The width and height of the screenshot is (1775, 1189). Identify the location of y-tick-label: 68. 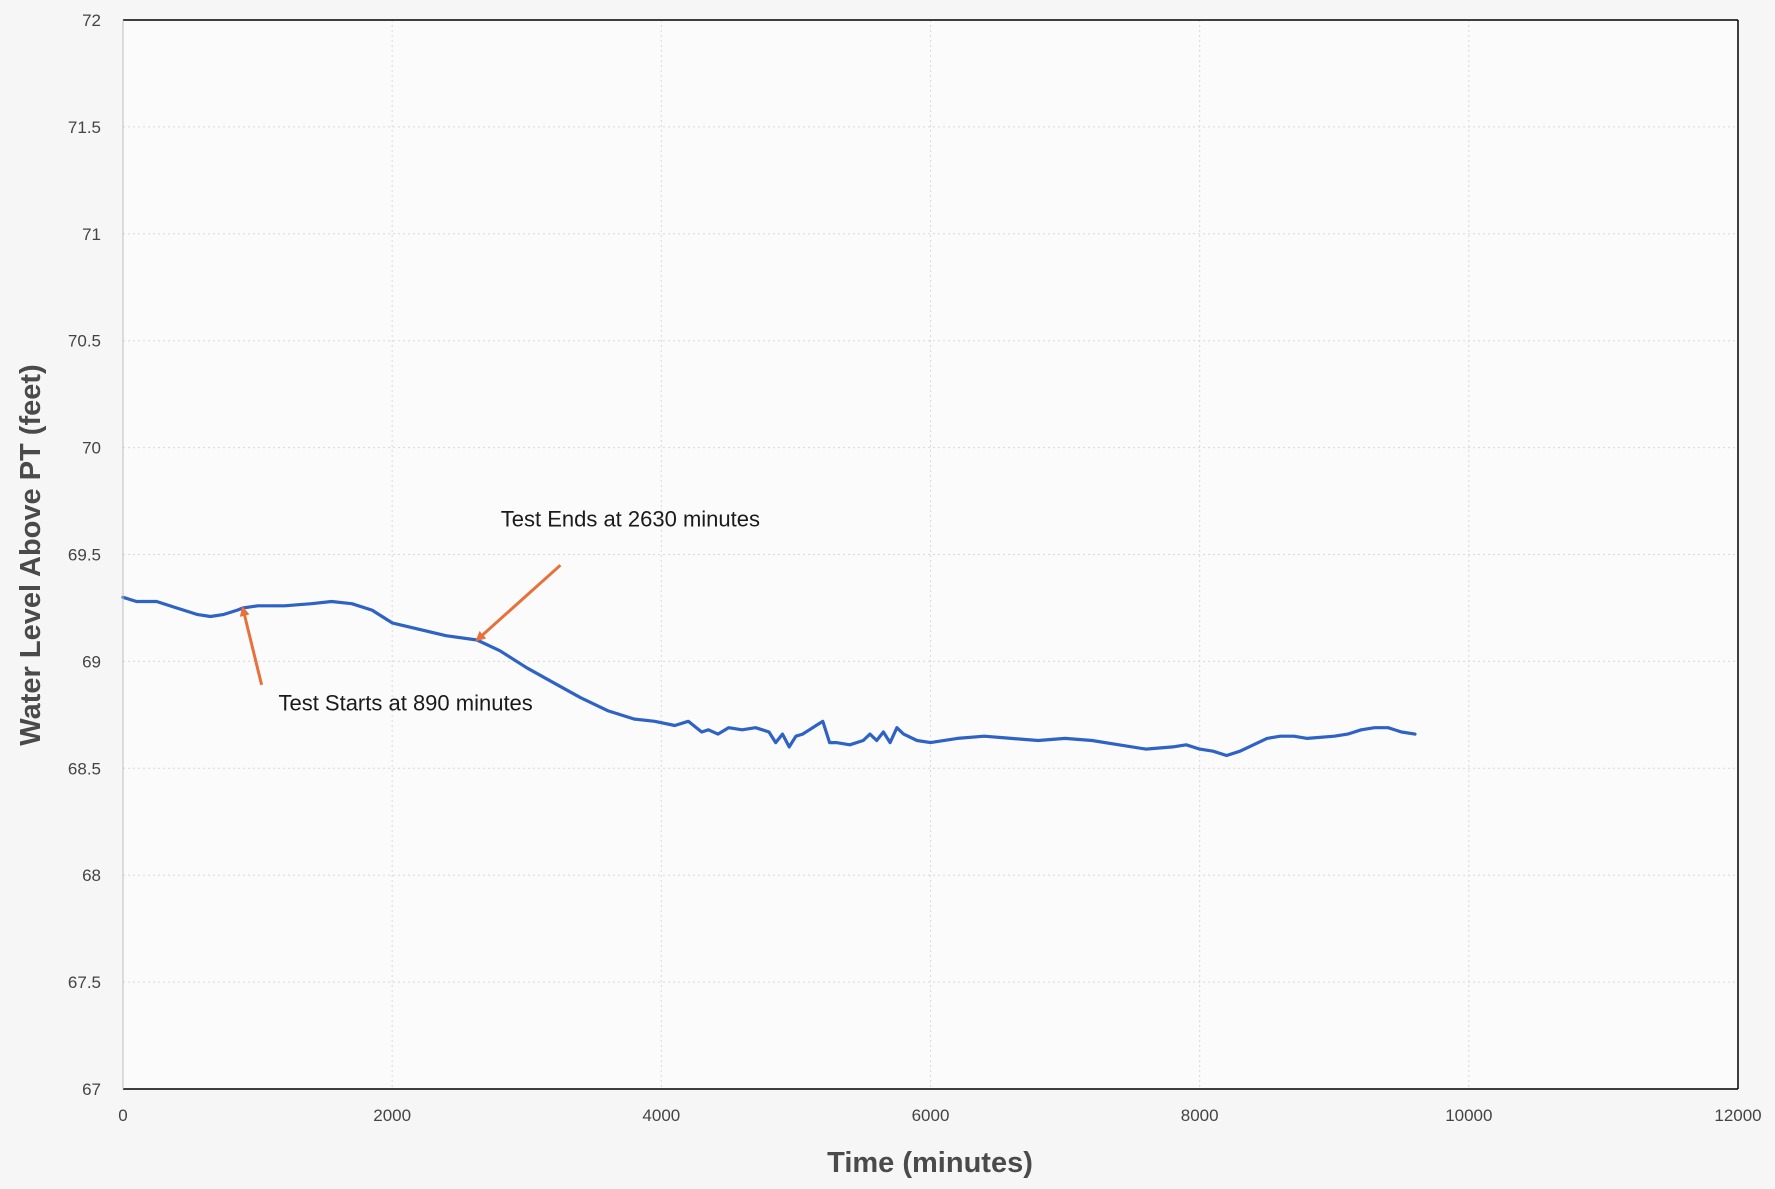
(91, 875).